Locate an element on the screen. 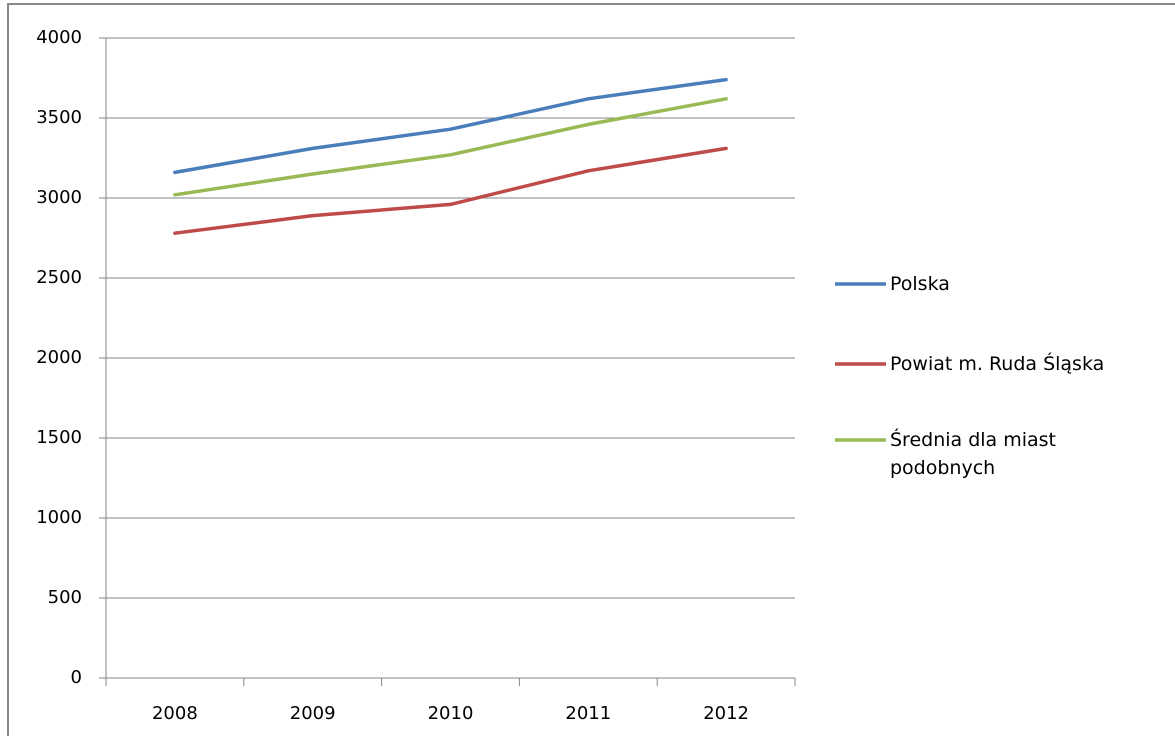  x-tick-label: 2008 is located at coordinates (175, 713).